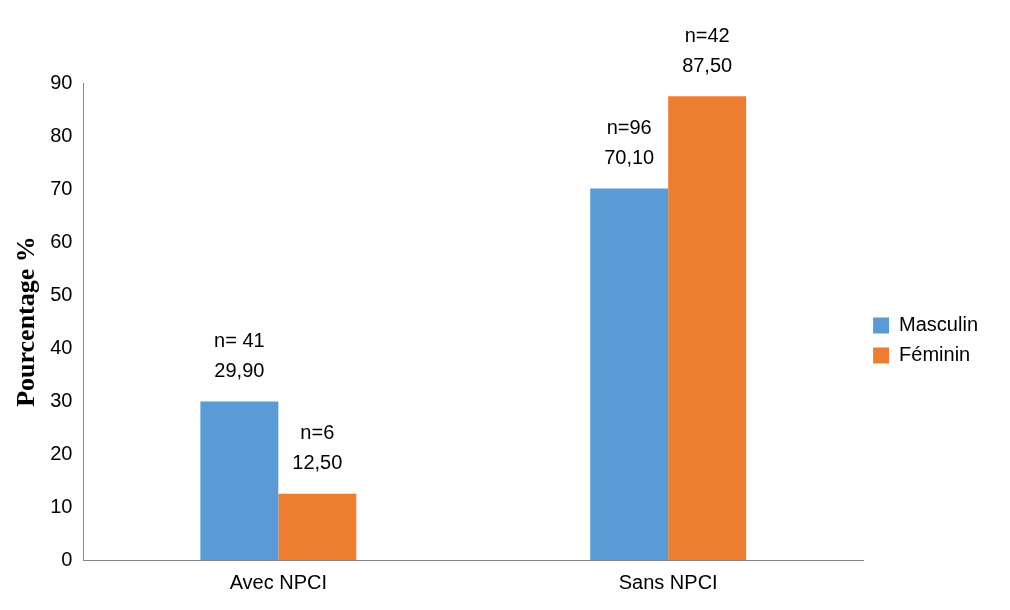 This screenshot has height=610, width=1010. What do you see at coordinates (668, 581) in the screenshot?
I see `x-tick-label: Sans NPCI` at bounding box center [668, 581].